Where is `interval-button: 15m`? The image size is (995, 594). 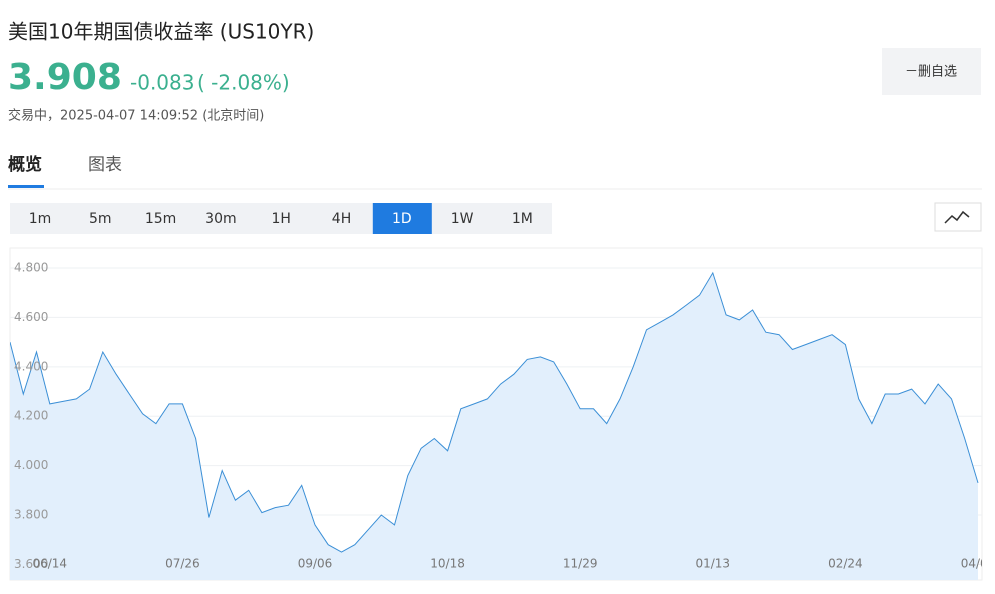 interval-button: 15m is located at coordinates (160, 219).